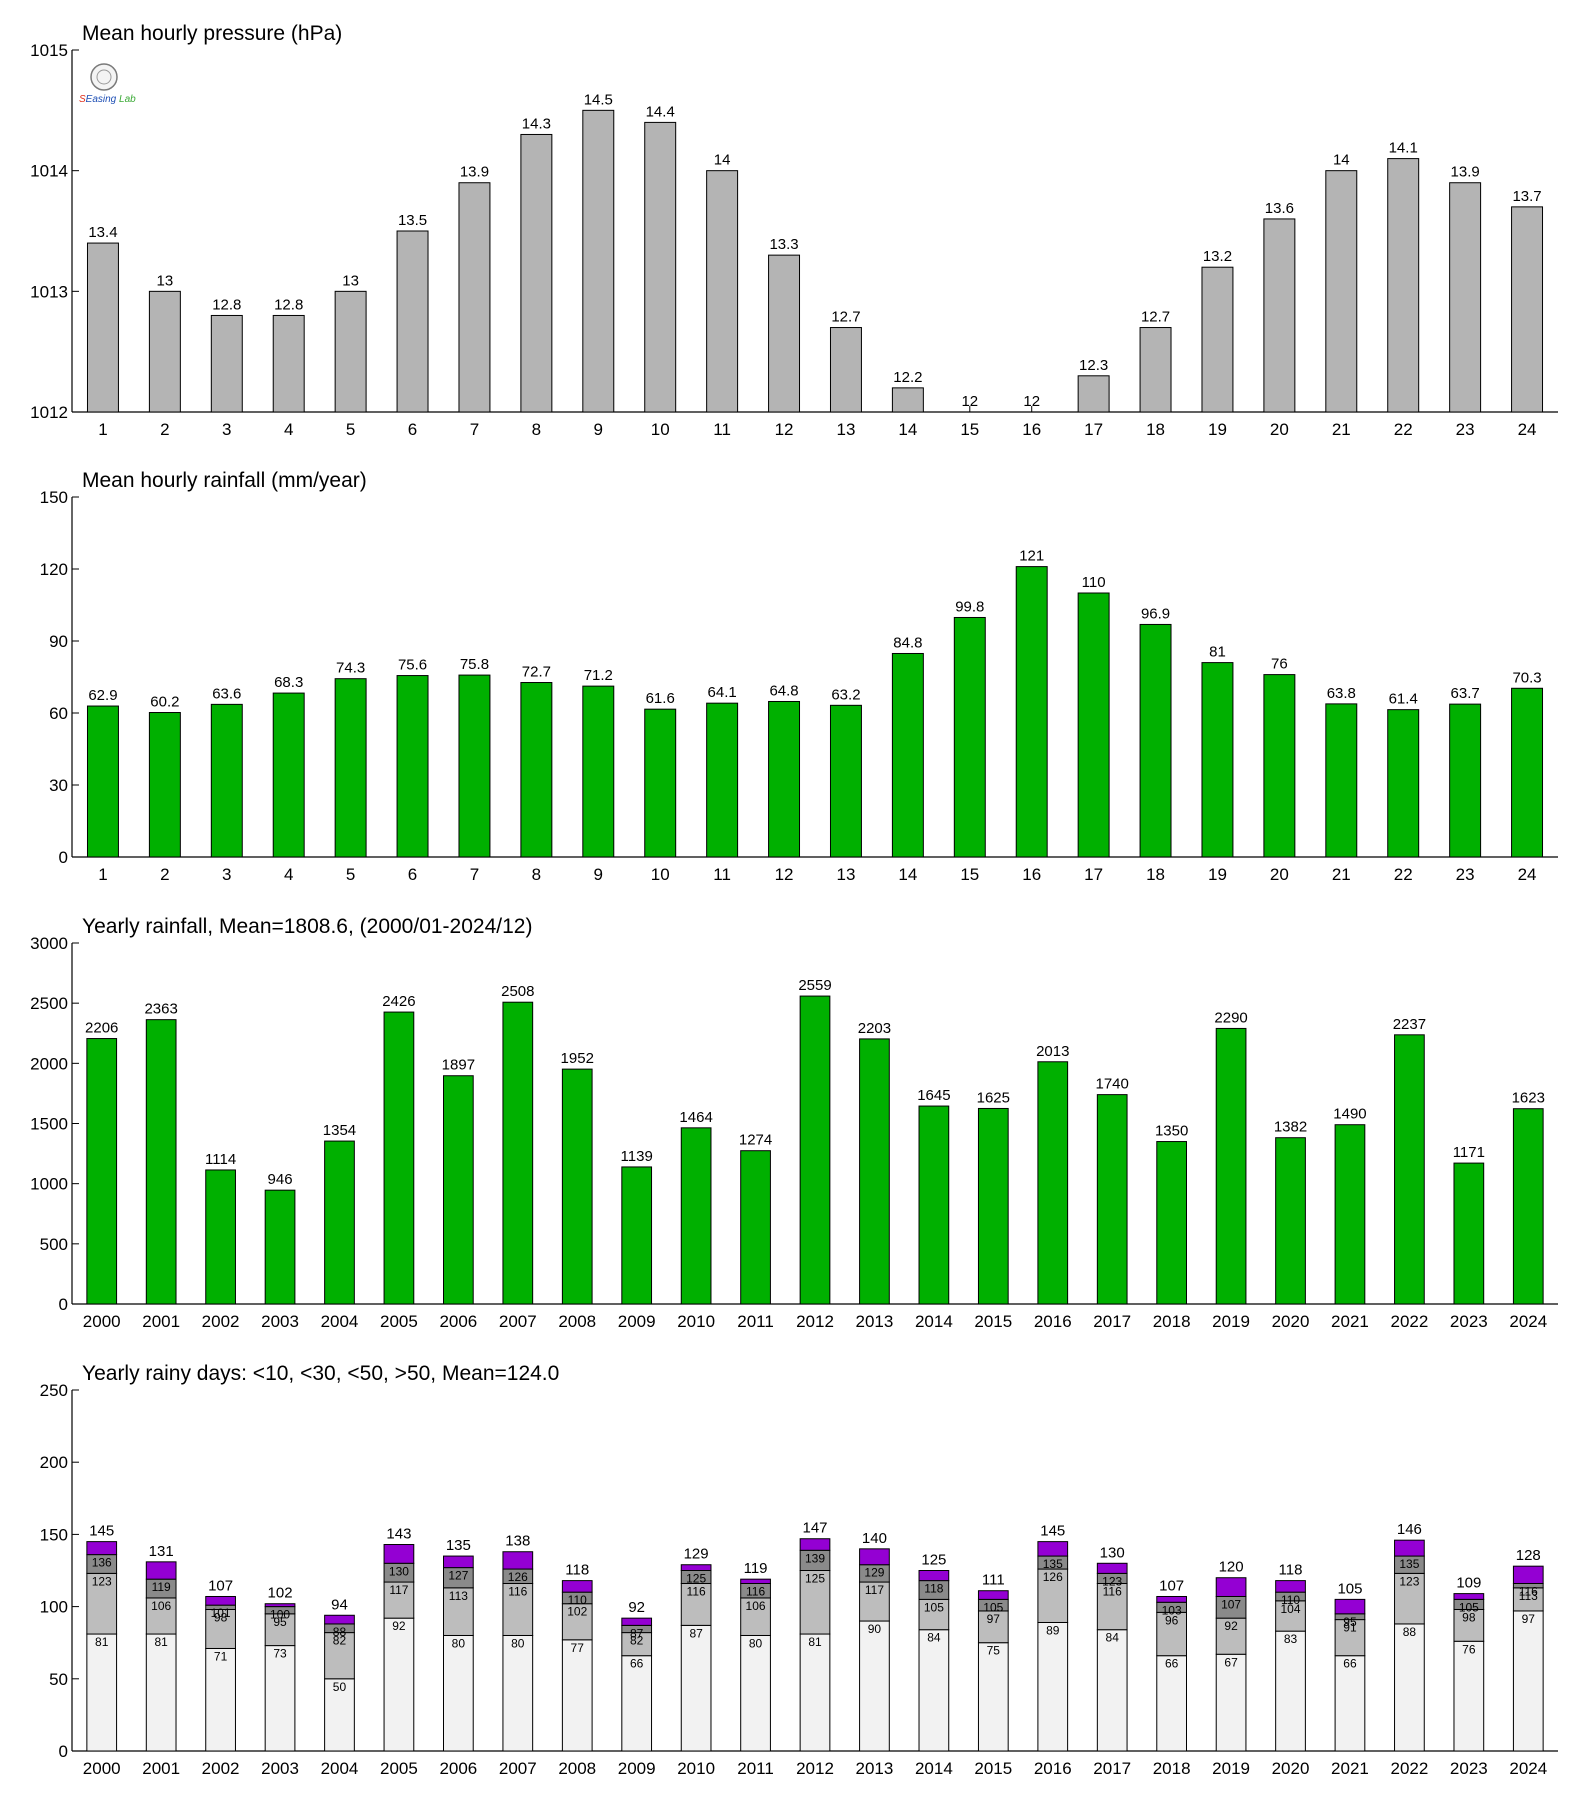  I want to click on segment-label: 95, so click(1350, 1622).